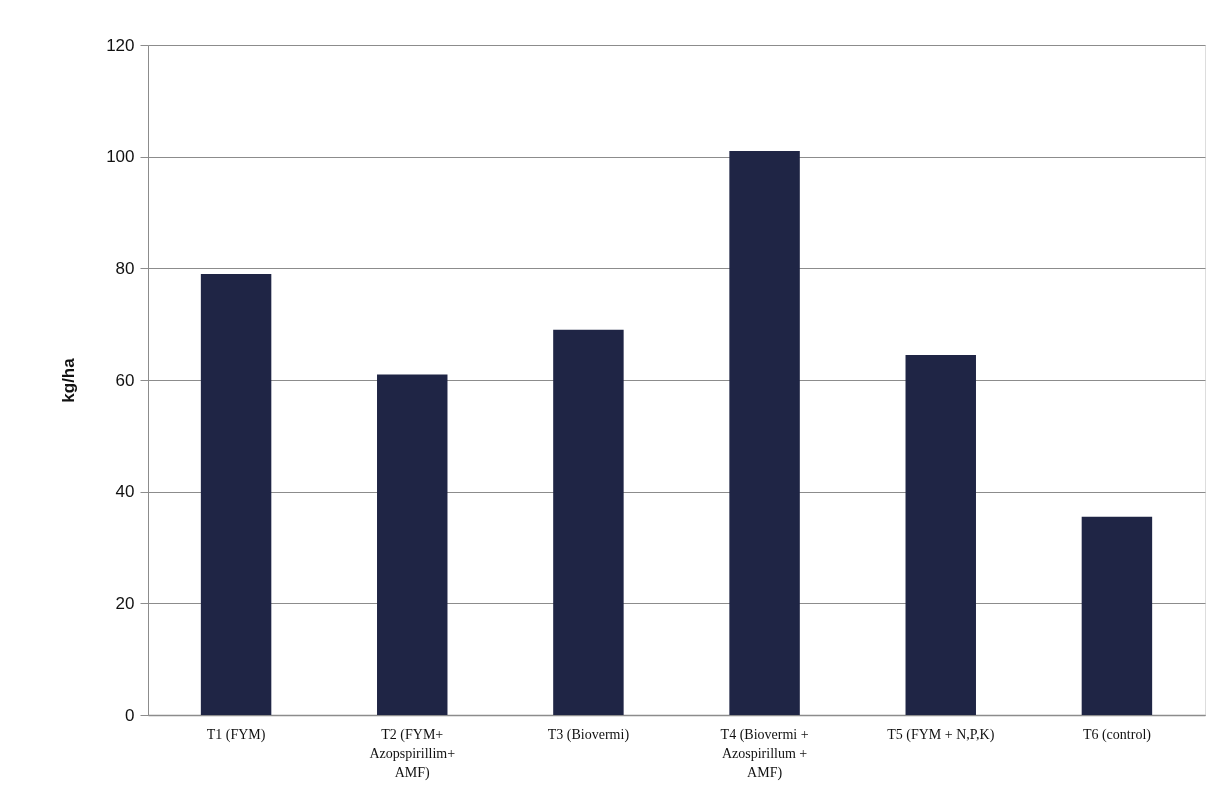 This screenshot has height=811, width=1227. What do you see at coordinates (120, 157) in the screenshot?
I see `y-tick-label: 100` at bounding box center [120, 157].